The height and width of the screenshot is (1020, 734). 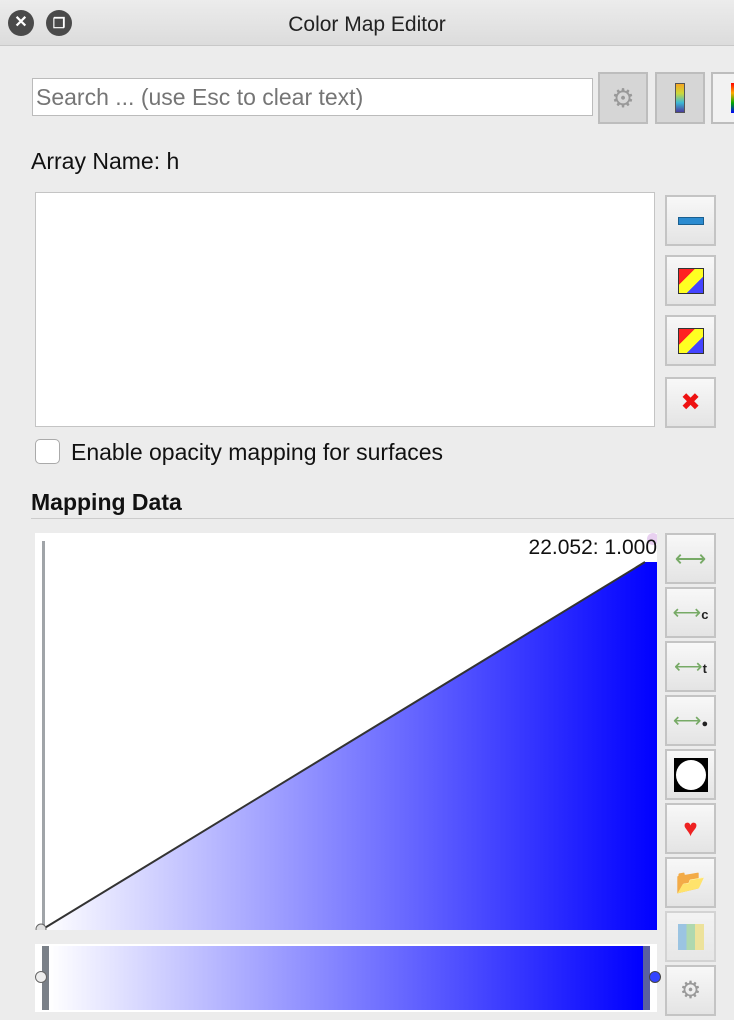 I want to click on colors-copy-button, so click(x=690, y=280).